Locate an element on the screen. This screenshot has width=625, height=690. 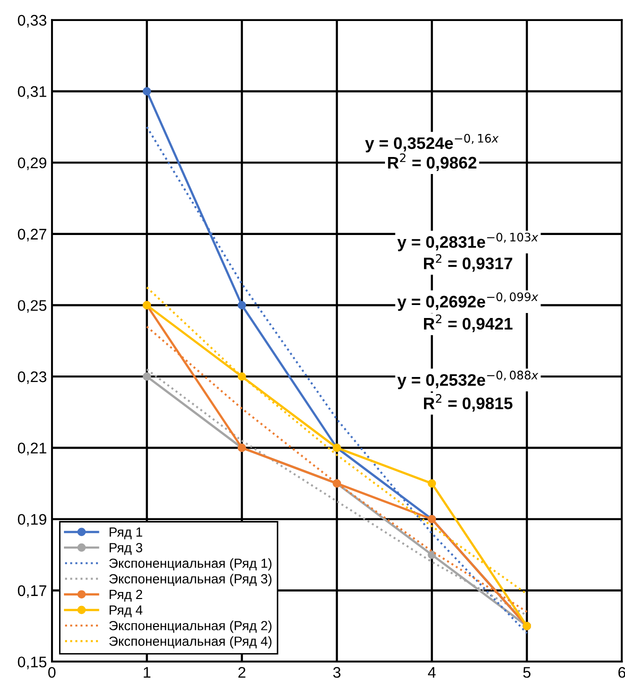
x-tick-label: 2 is located at coordinates (242, 672).